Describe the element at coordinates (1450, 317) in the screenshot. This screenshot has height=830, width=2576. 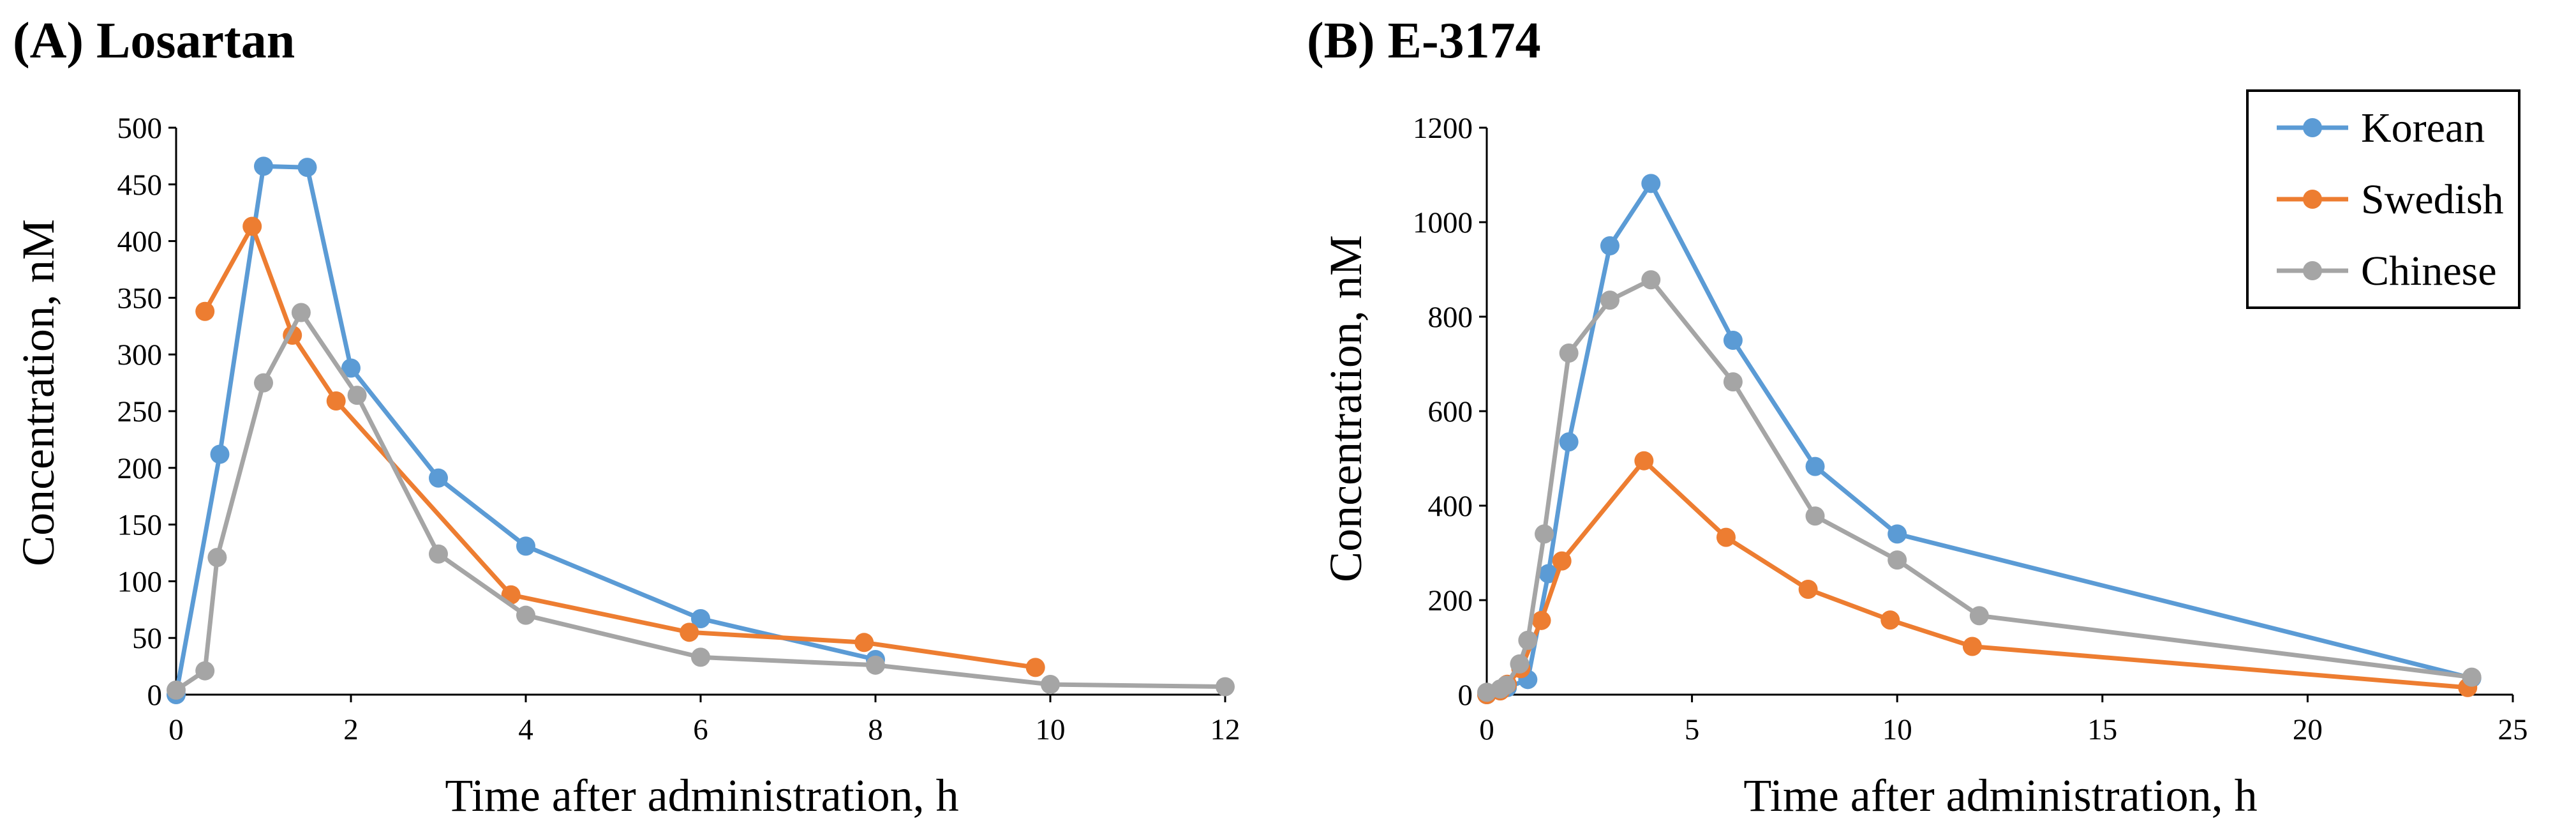
I see `y-tick-label: 800` at that location.